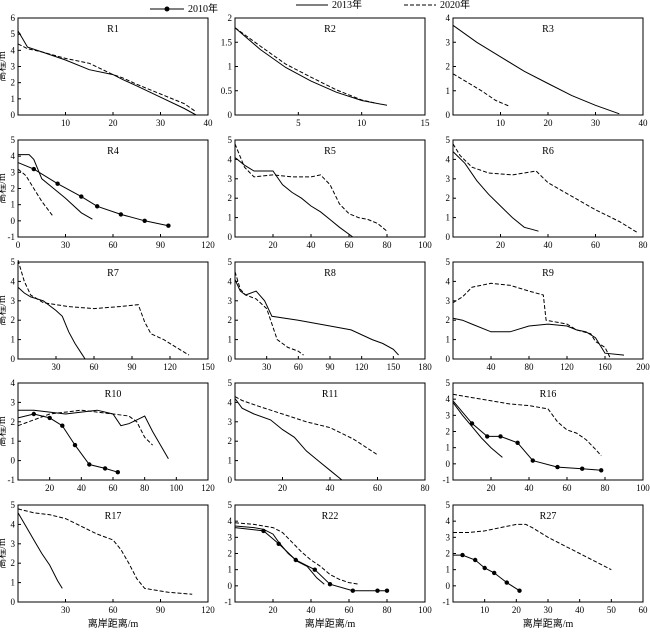 This screenshot has height=634, width=650. What do you see at coordinates (347, 5) in the screenshot?
I see `legend-label-2013: 2013年` at bounding box center [347, 5].